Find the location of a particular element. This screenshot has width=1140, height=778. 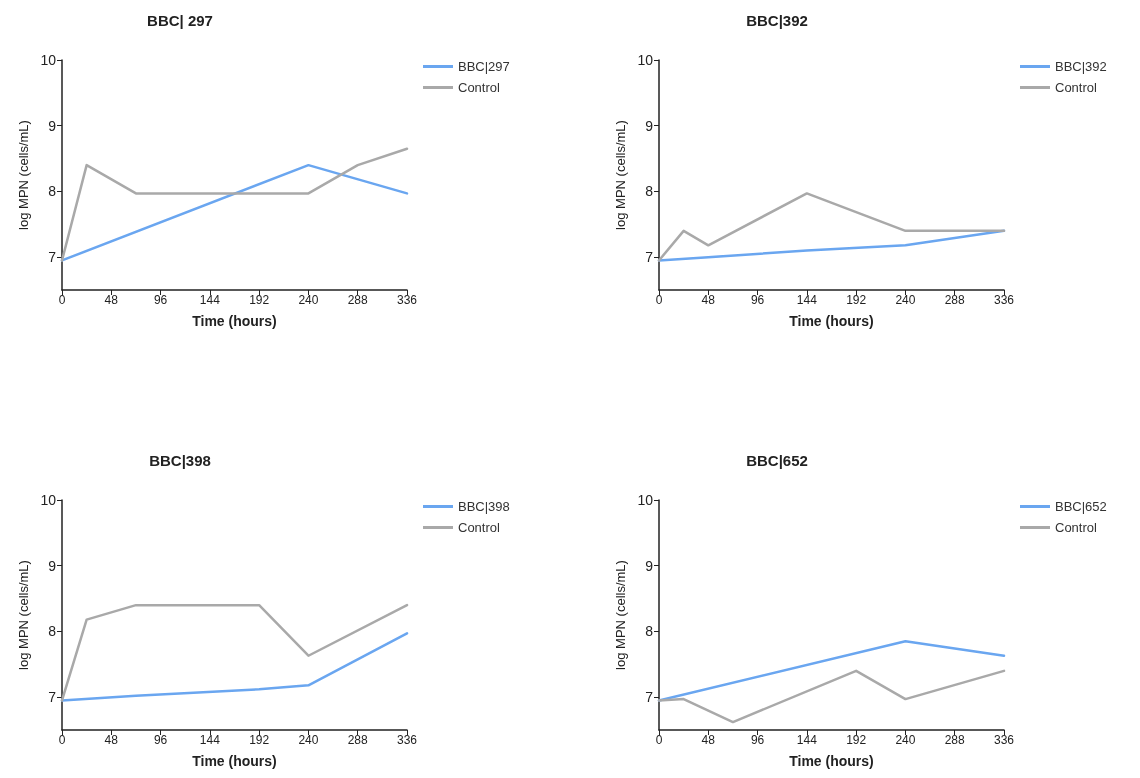

legend-label: BBC|392 is located at coordinates (1081, 66).